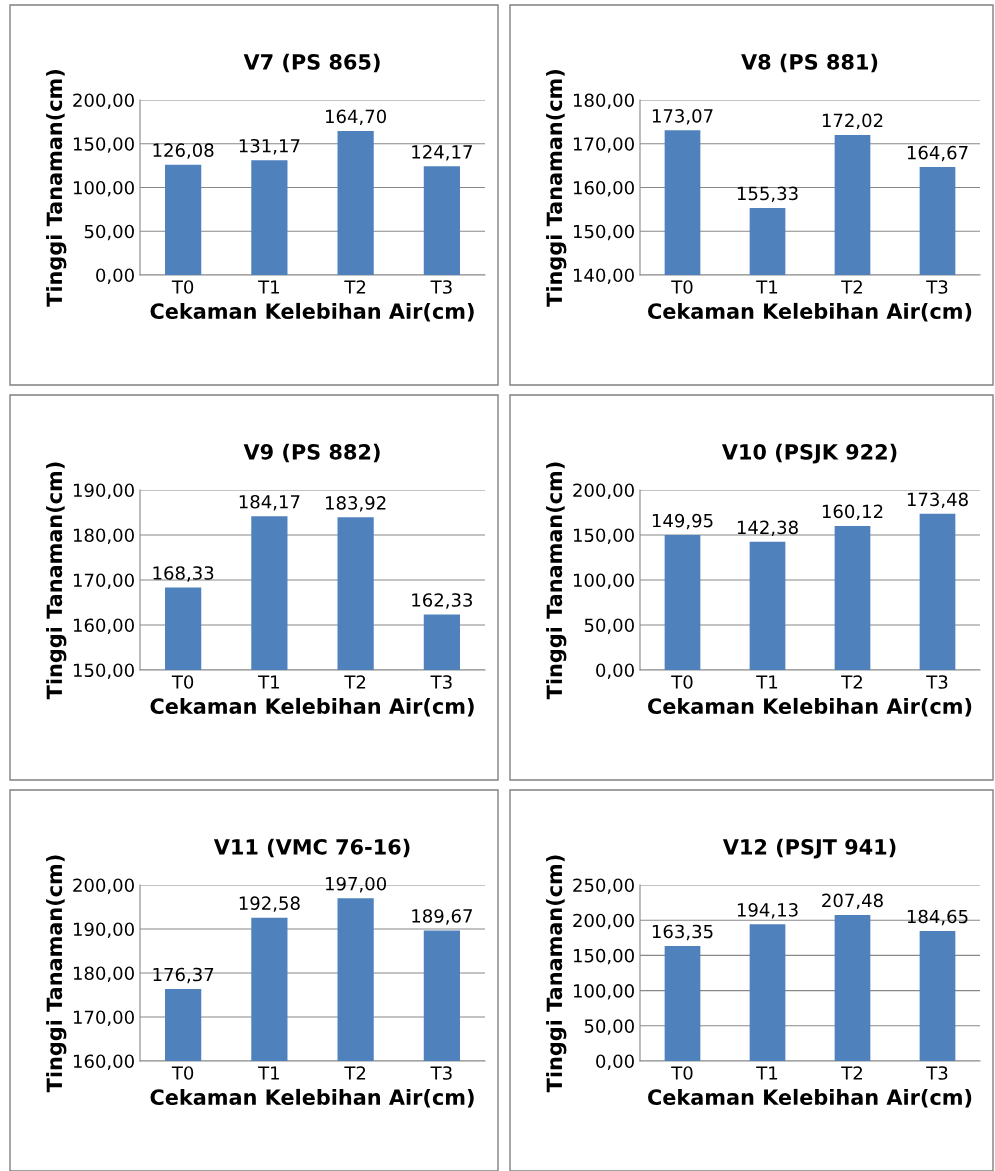  Describe the element at coordinates (269, 502) in the screenshot. I see `data-label: 184,17` at that location.